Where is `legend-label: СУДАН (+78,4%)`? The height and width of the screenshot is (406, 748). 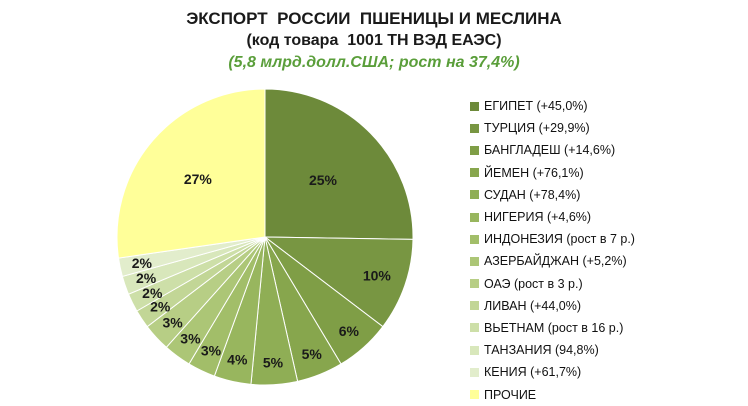
legend-label: СУДАН (+78,4%) is located at coordinates (532, 194).